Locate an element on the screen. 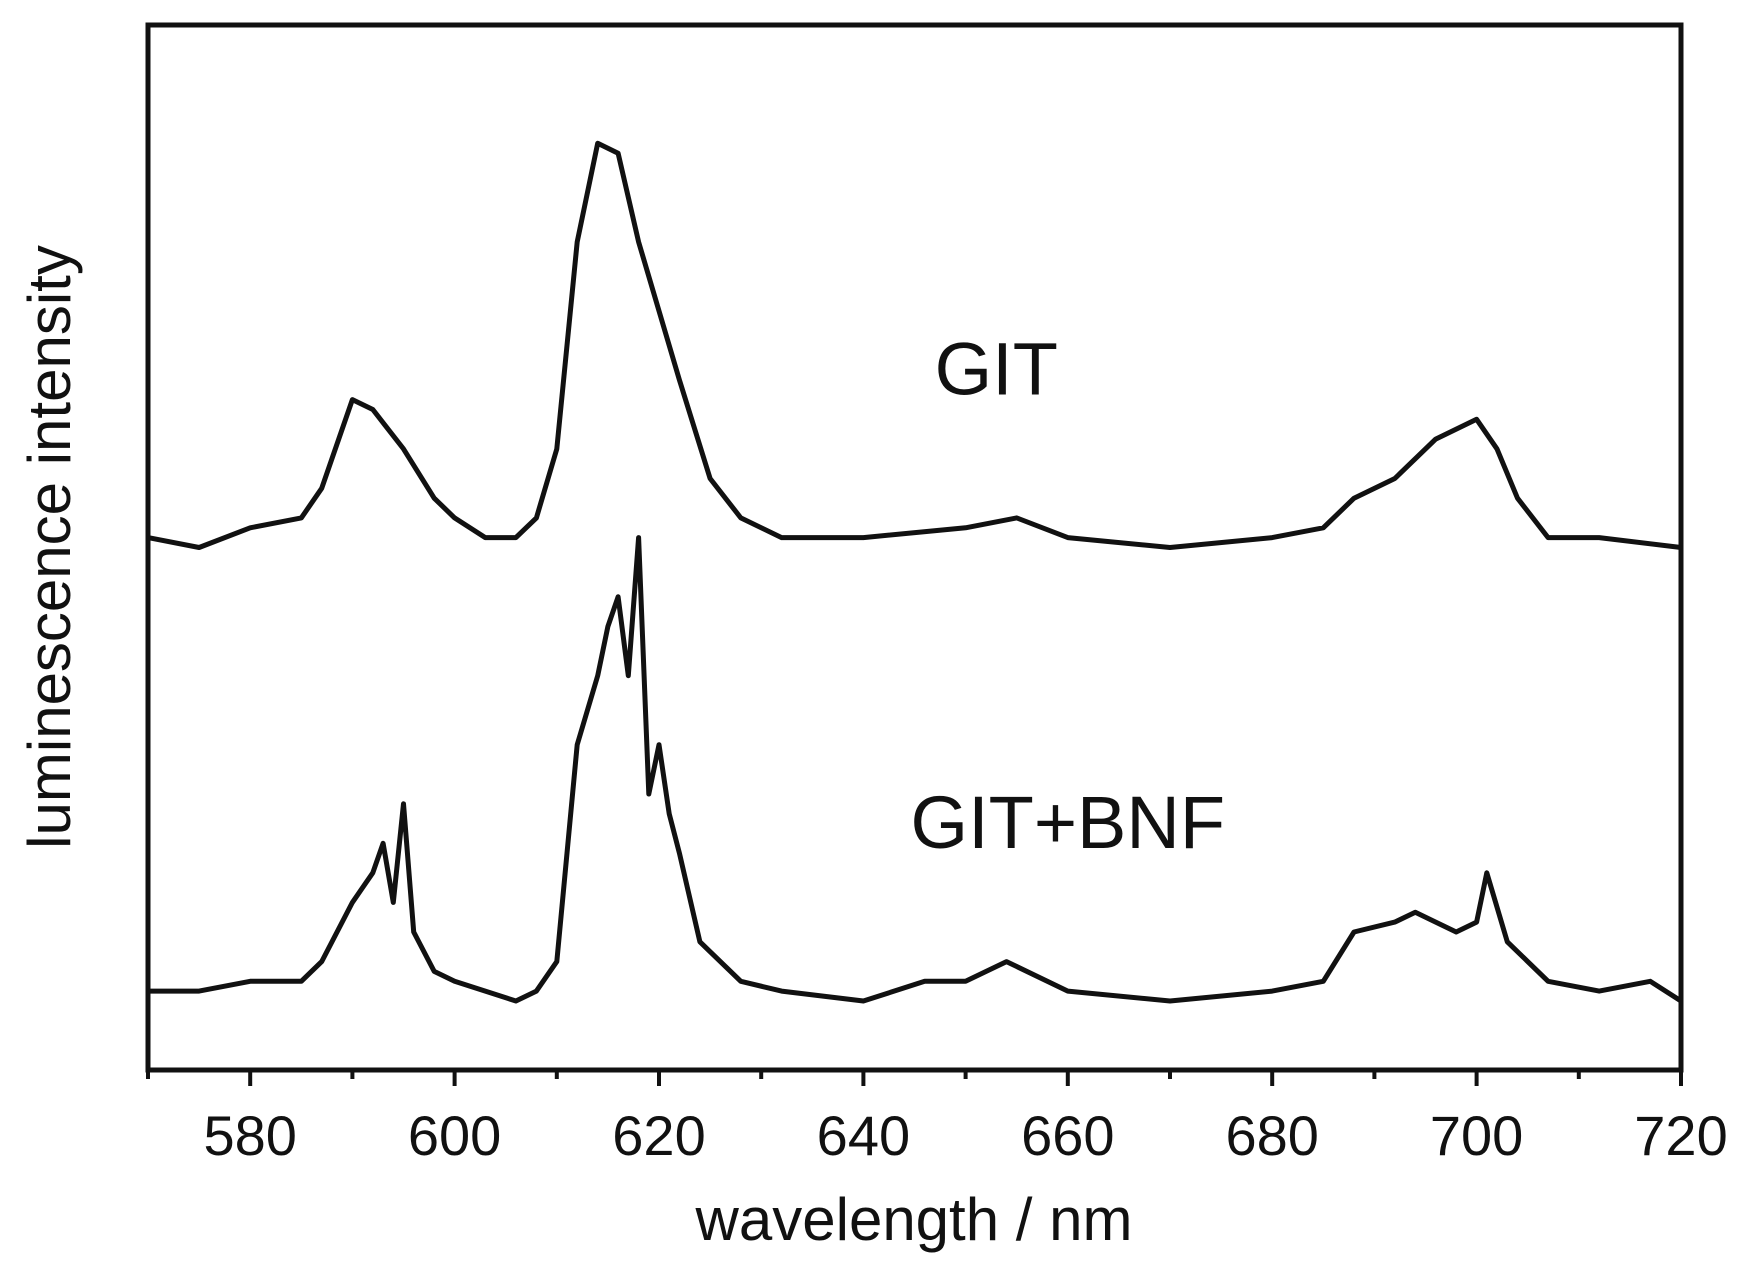  x-tick-label: 660 is located at coordinates (1067, 1135).